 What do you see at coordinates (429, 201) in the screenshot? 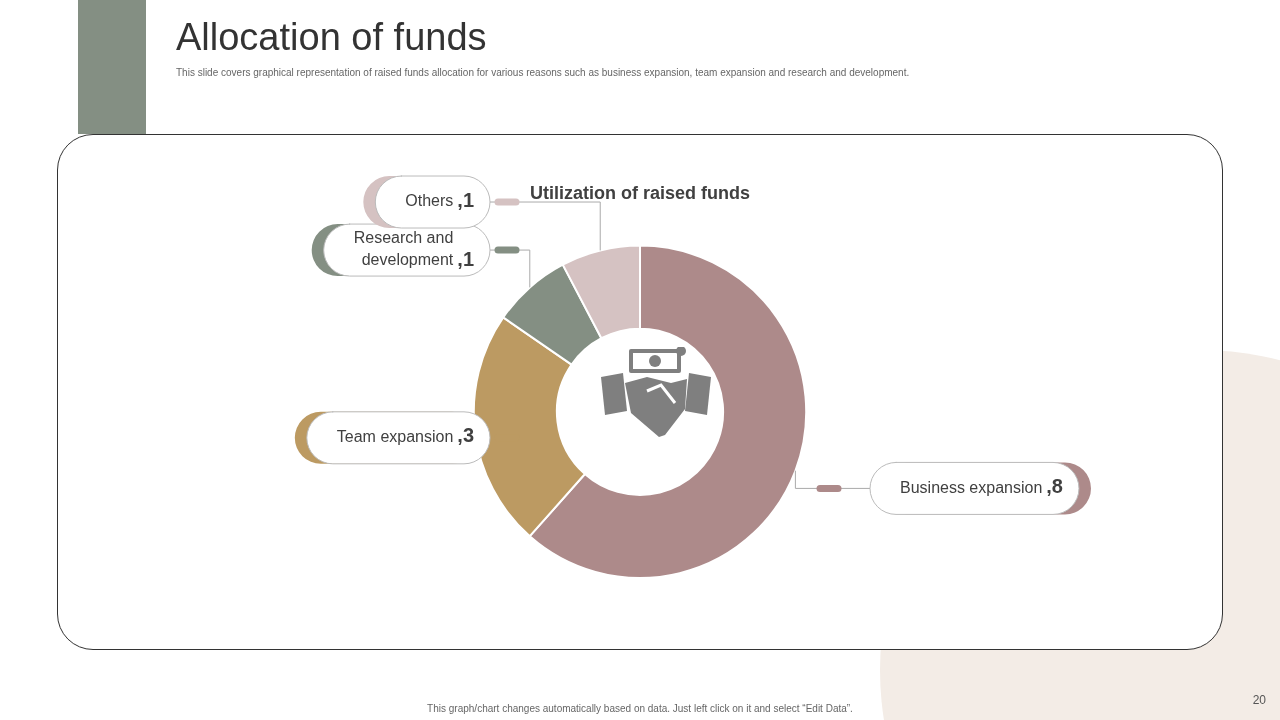
I see `slice-label: Others` at bounding box center [429, 201].